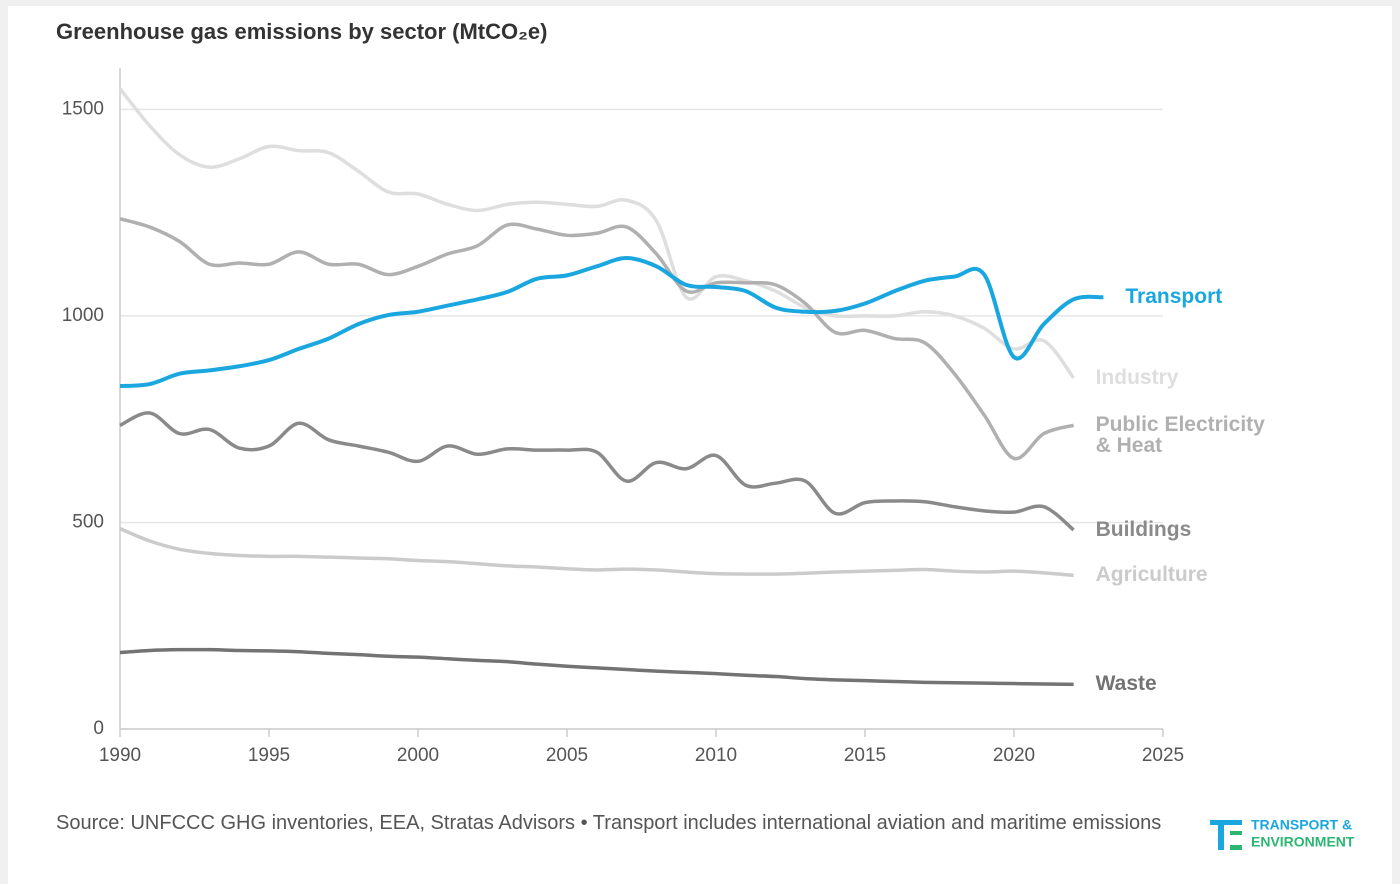 Image resolution: width=1400 pixels, height=884 pixels. Describe the element at coordinates (1301, 825) in the screenshot. I see `logo-text: TRANSPORT &` at that location.